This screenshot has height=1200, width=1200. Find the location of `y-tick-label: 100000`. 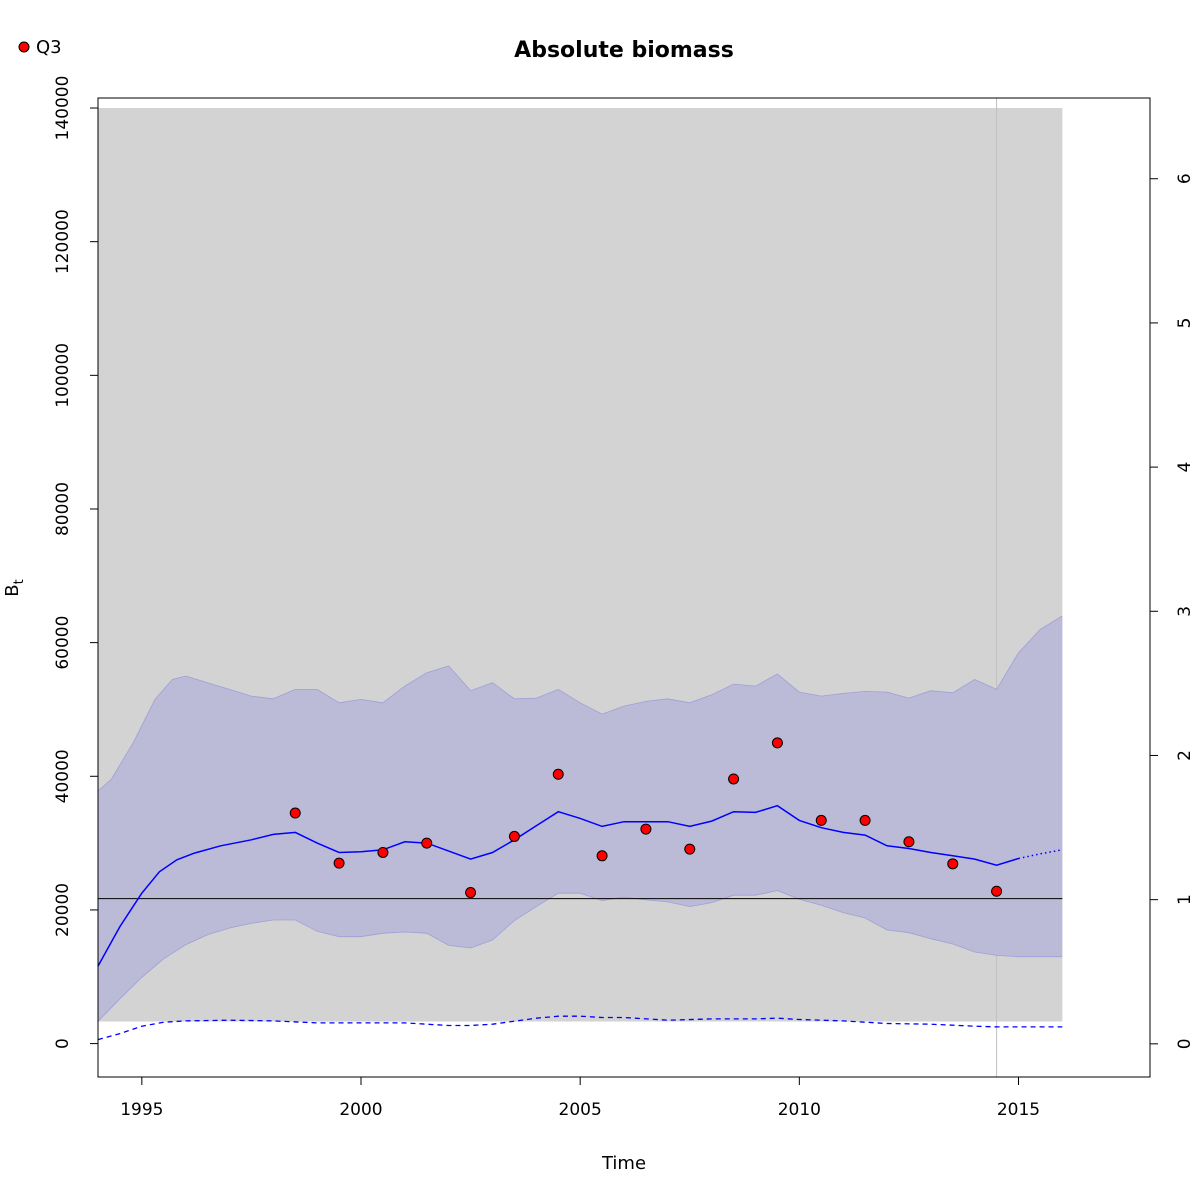

y-tick-label: 100000 is located at coordinates (63, 375).